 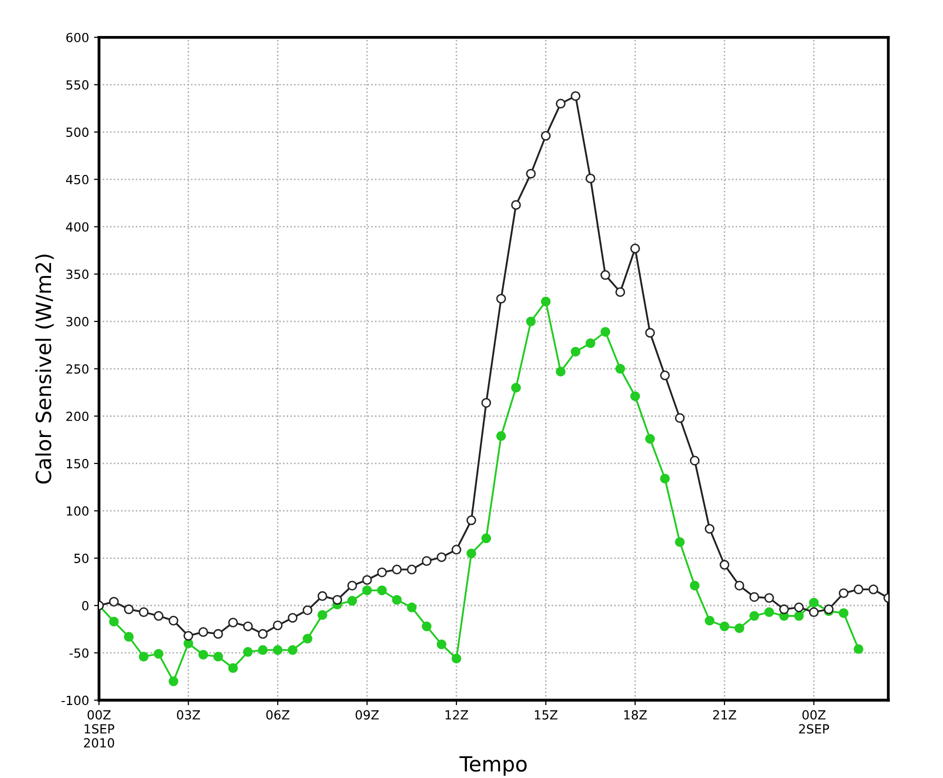 What do you see at coordinates (77, 179) in the screenshot?
I see `y-tick-label: 450` at bounding box center [77, 179].